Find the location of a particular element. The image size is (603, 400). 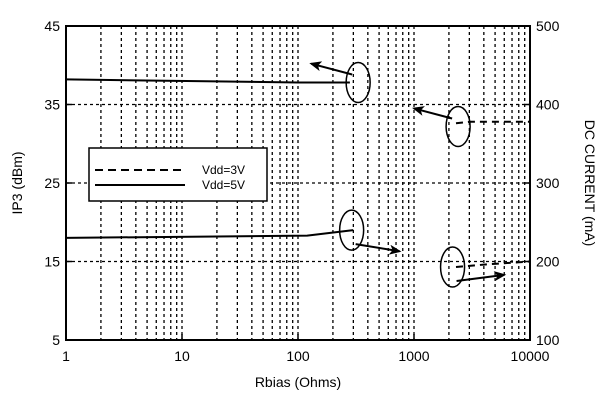

legend: Vdd=3V Vdd=5V is located at coordinates (178, 174).